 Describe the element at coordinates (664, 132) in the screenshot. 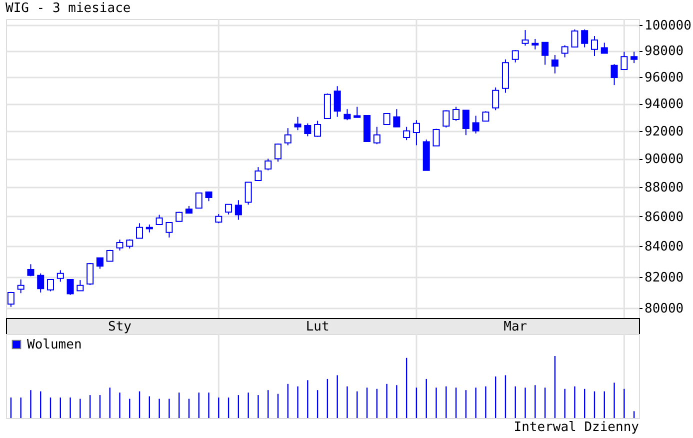

I see `y-tick-label: 92000` at that location.